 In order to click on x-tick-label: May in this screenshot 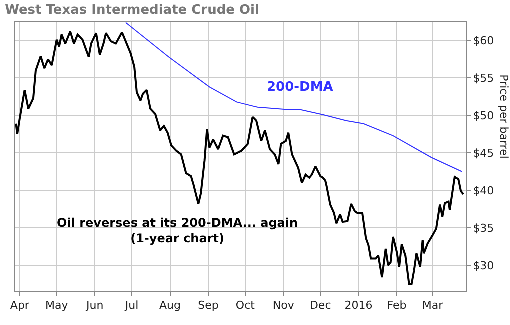, I will do `click(57, 305)`.